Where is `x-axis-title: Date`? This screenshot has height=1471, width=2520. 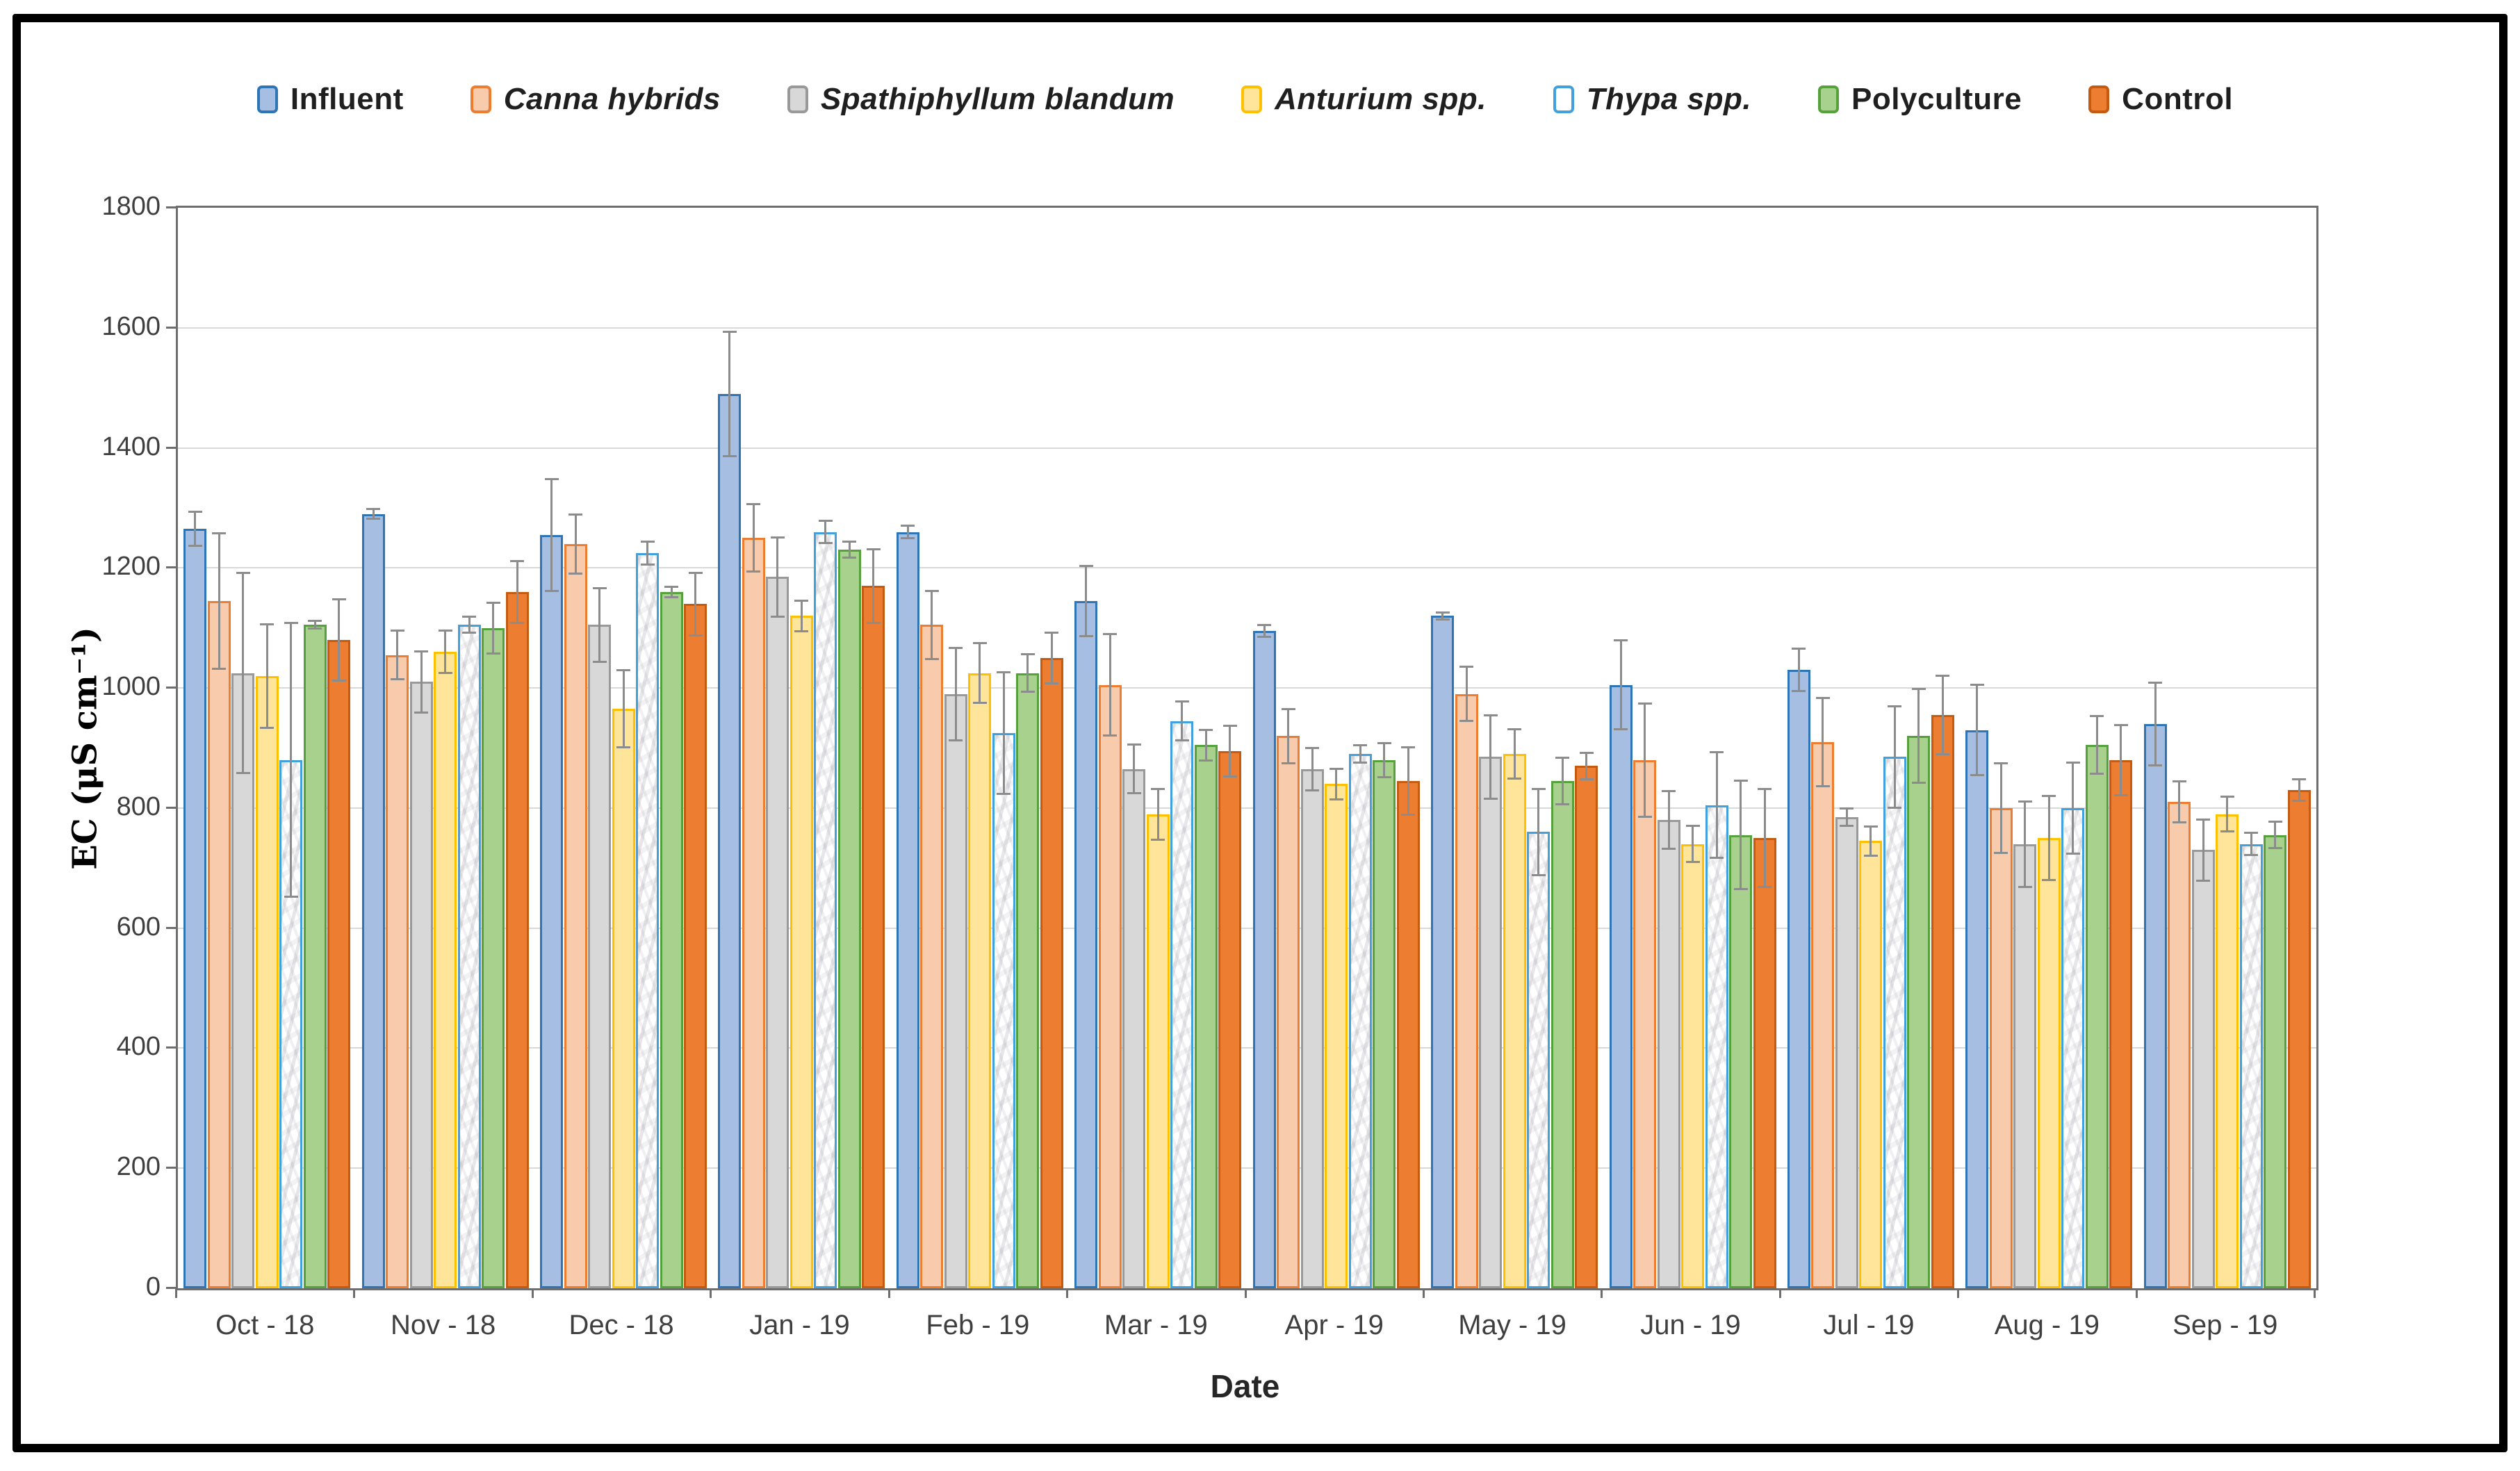 x-axis-title: Date is located at coordinates (1245, 1386).